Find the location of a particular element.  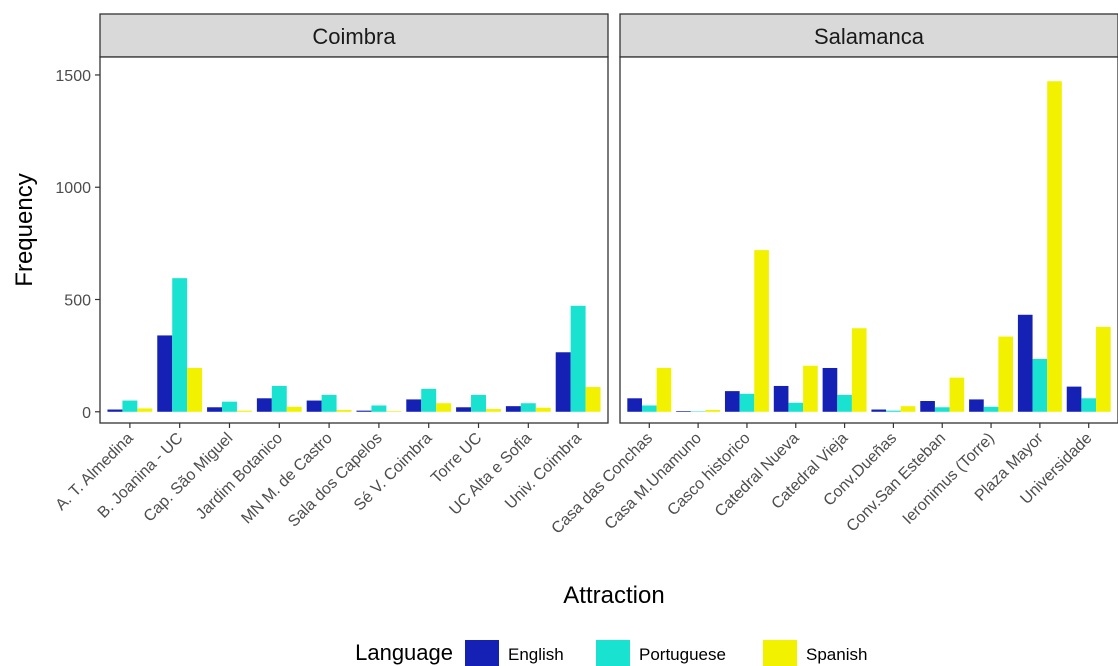

legend: Language English Portuguese Spanish is located at coordinates (611, 653).